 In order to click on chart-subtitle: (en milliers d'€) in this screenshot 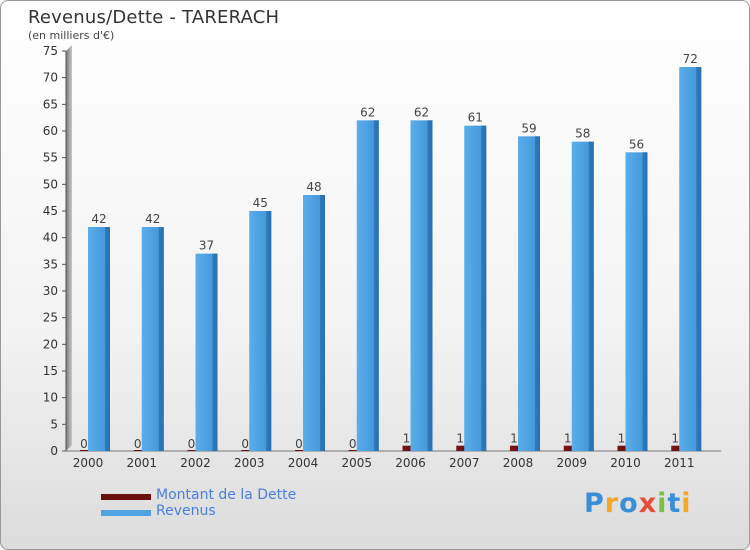, I will do `click(71, 35)`.